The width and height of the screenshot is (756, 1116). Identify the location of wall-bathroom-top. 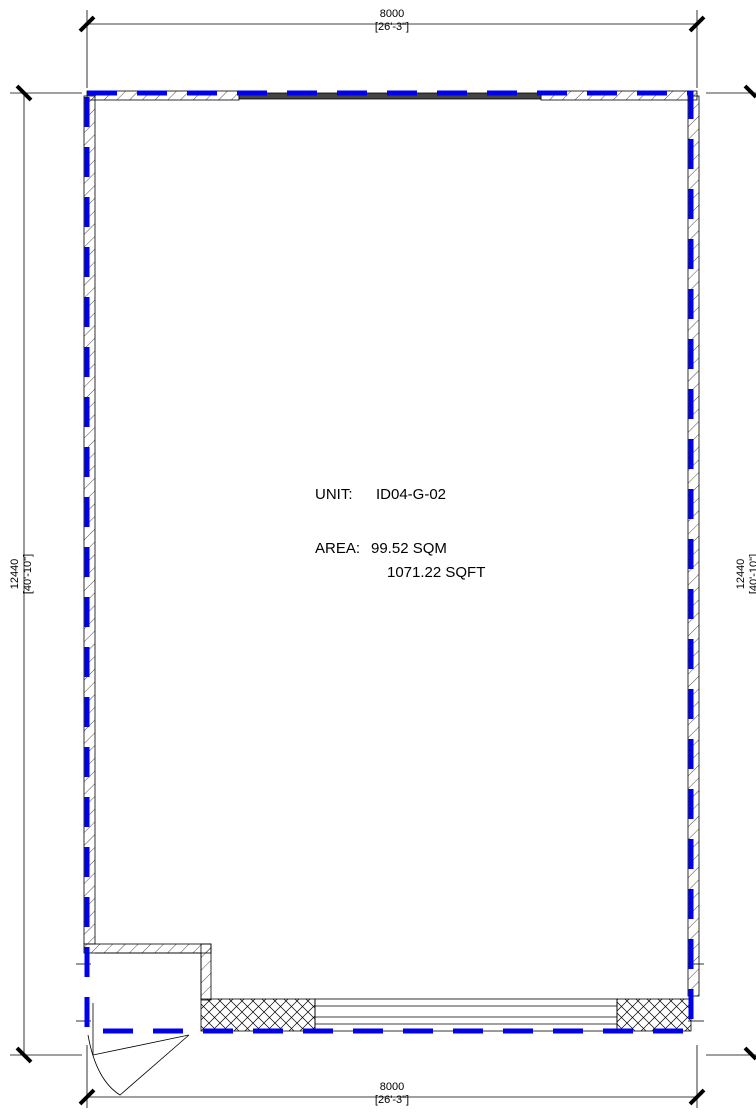
(147, 948).